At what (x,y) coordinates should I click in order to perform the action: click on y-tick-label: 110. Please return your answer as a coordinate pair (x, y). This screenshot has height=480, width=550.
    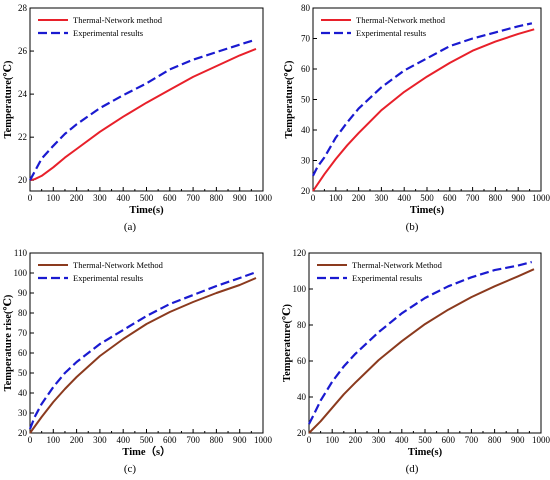
    Looking at the image, I should click on (21, 253).